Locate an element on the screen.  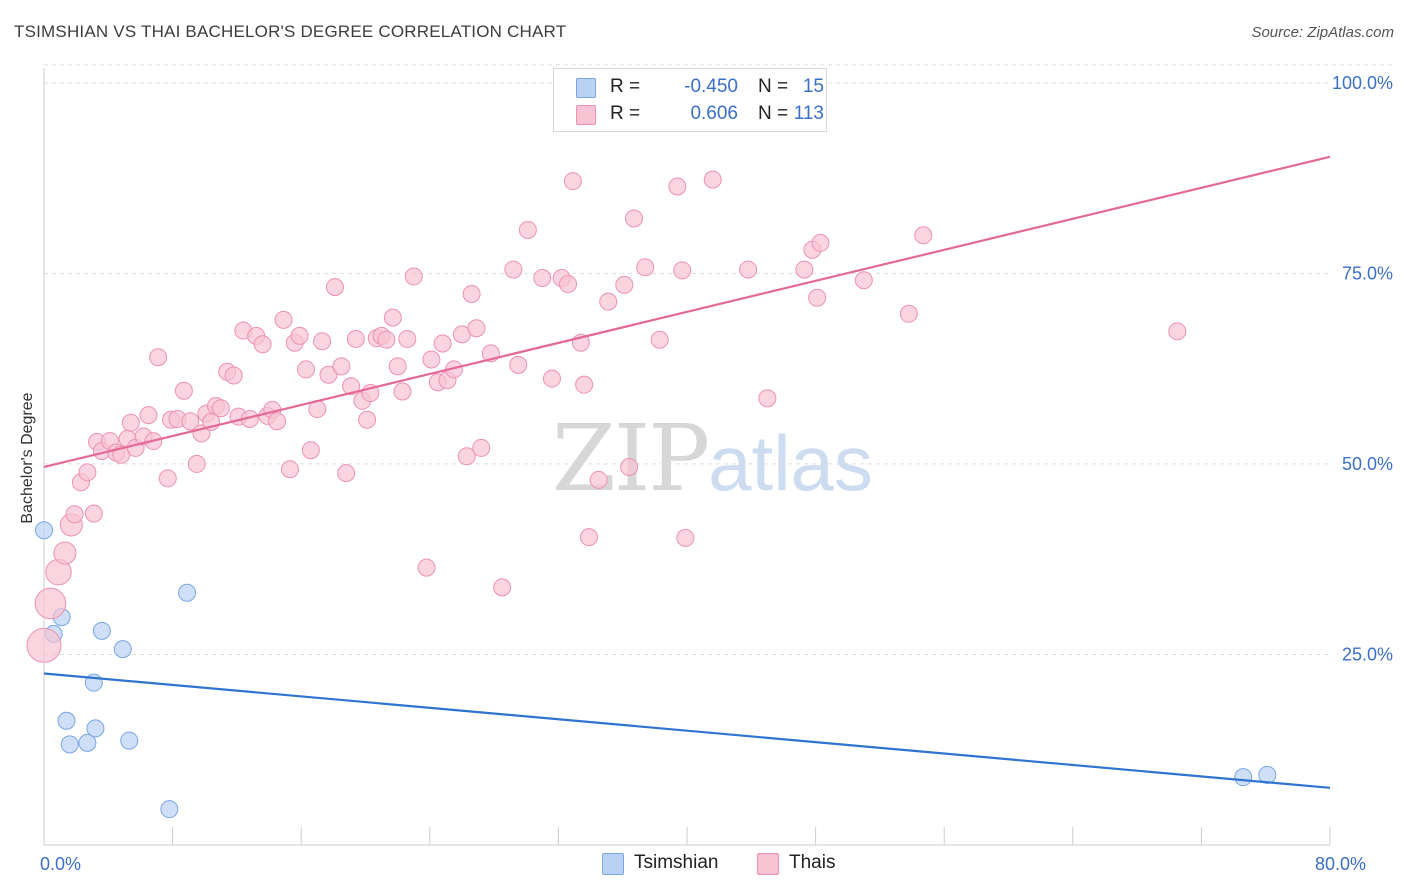
watermark: ZIPatlas is located at coordinates (712, 458).